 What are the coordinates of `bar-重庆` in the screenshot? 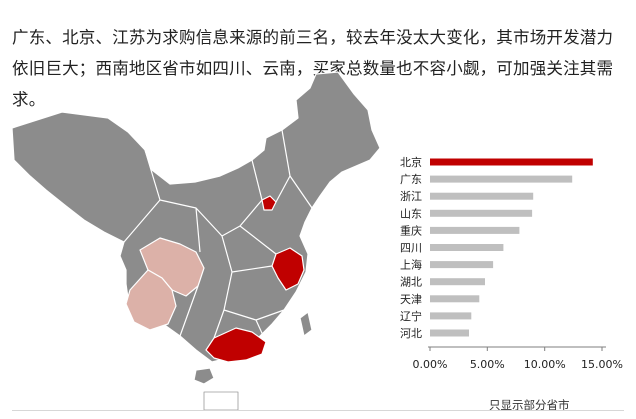 It's located at (475, 230).